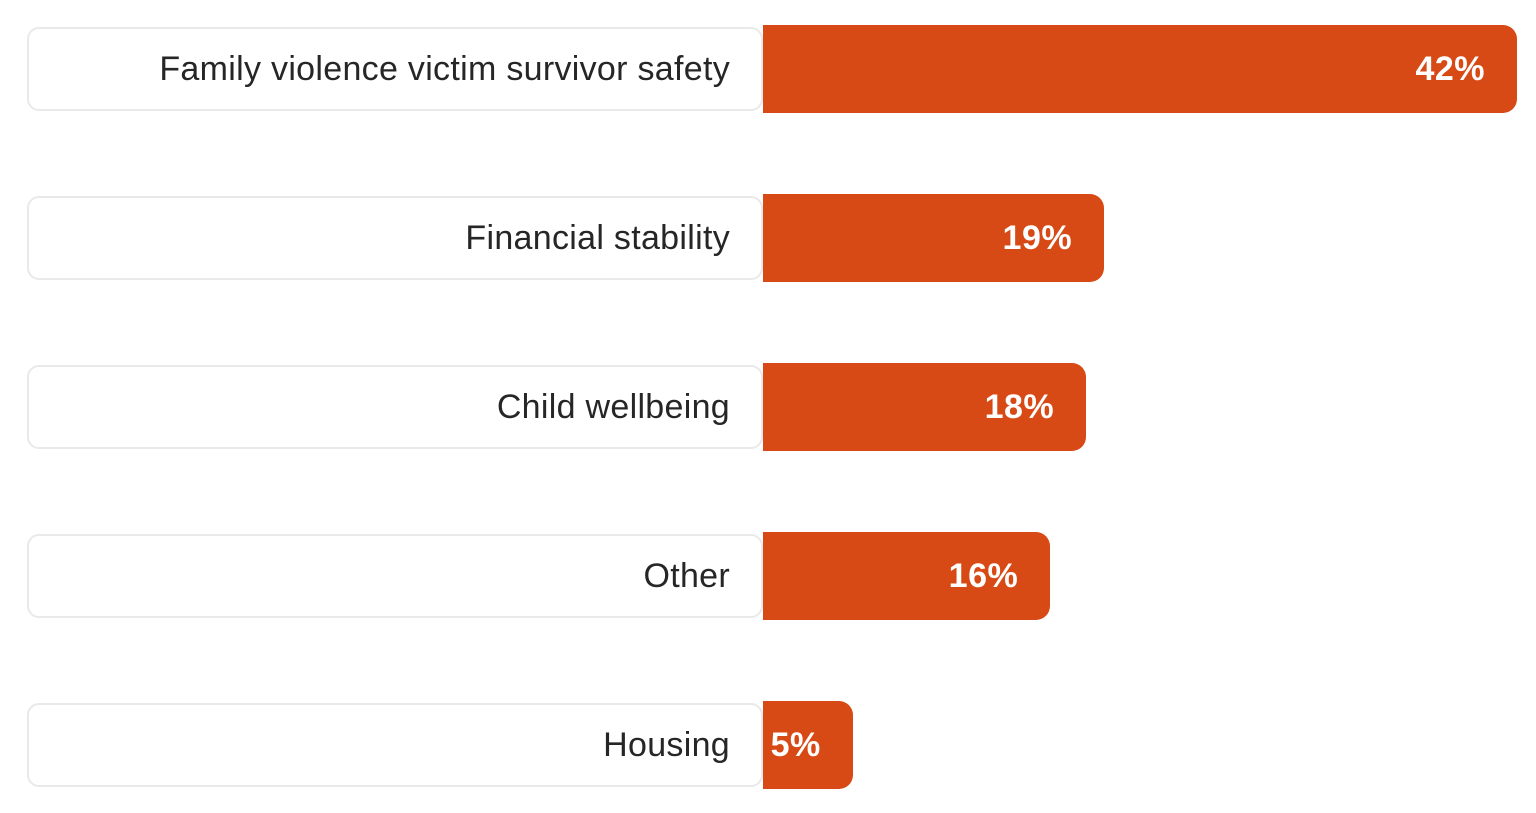 The height and width of the screenshot is (813, 1536). Describe the element at coordinates (925, 407) in the screenshot. I see `bar: 18%` at that location.